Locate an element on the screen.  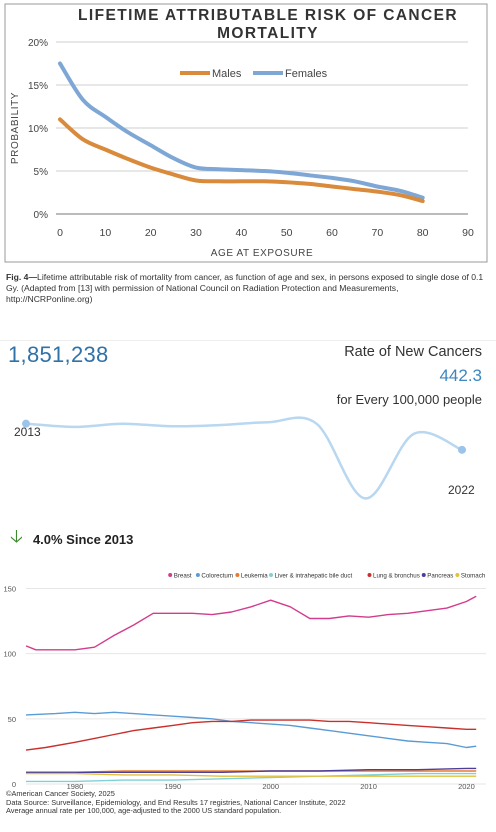
site-line-pancreas is located at coordinates (251, 770).